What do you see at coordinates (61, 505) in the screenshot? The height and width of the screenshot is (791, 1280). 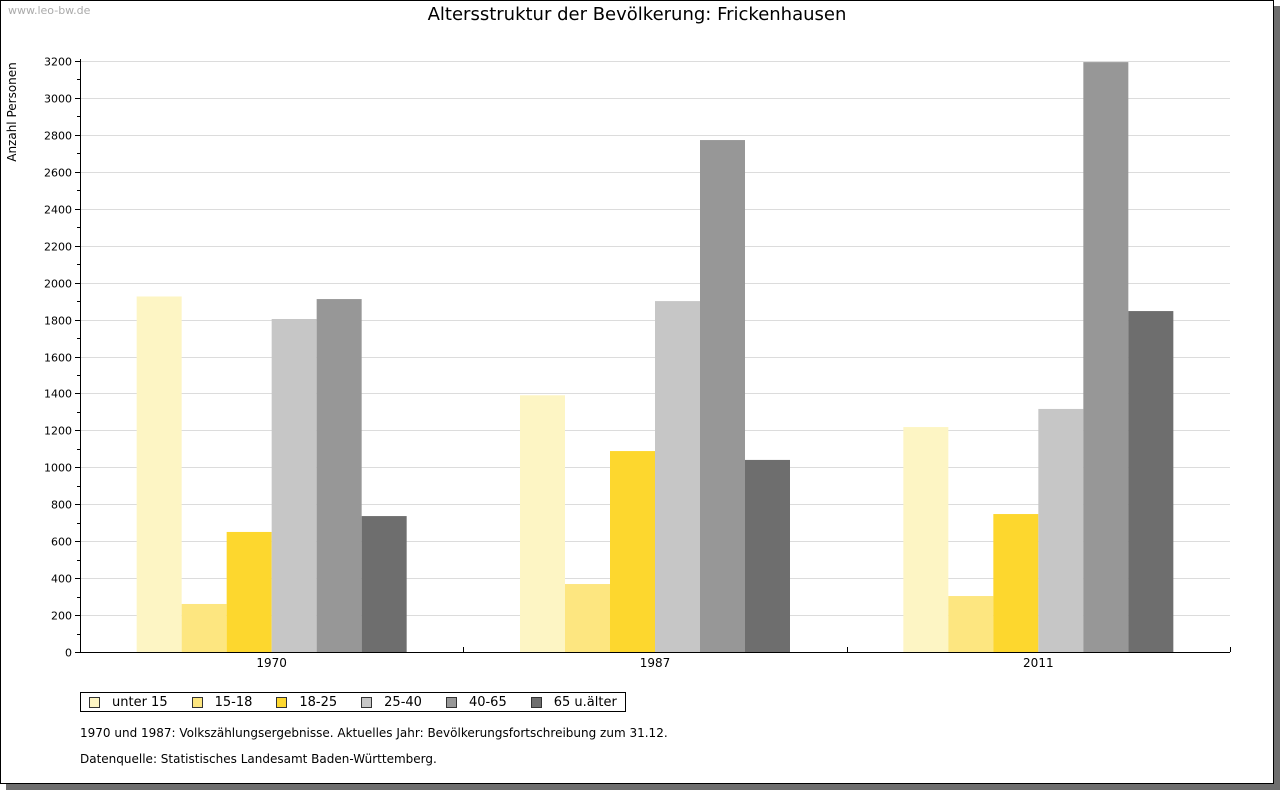 I see `y-tick-label: 800` at bounding box center [61, 505].